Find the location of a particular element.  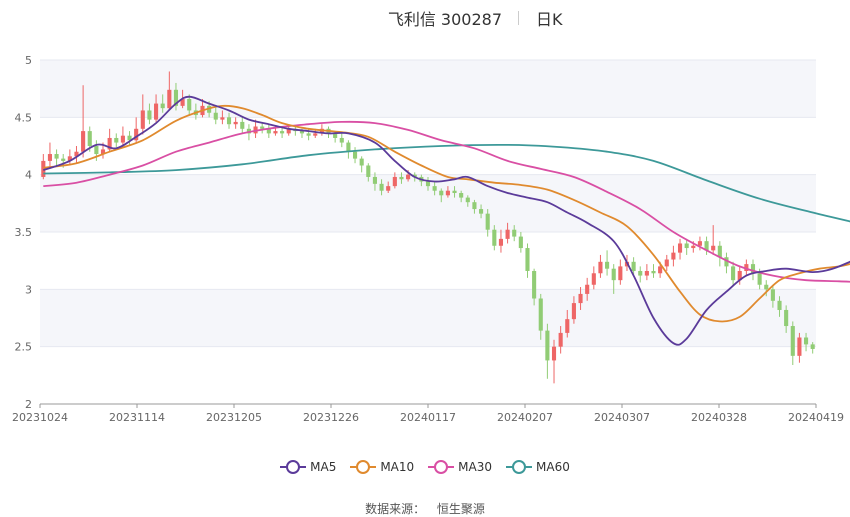

x-tick-label: 20240207 is located at coordinates (525, 417).